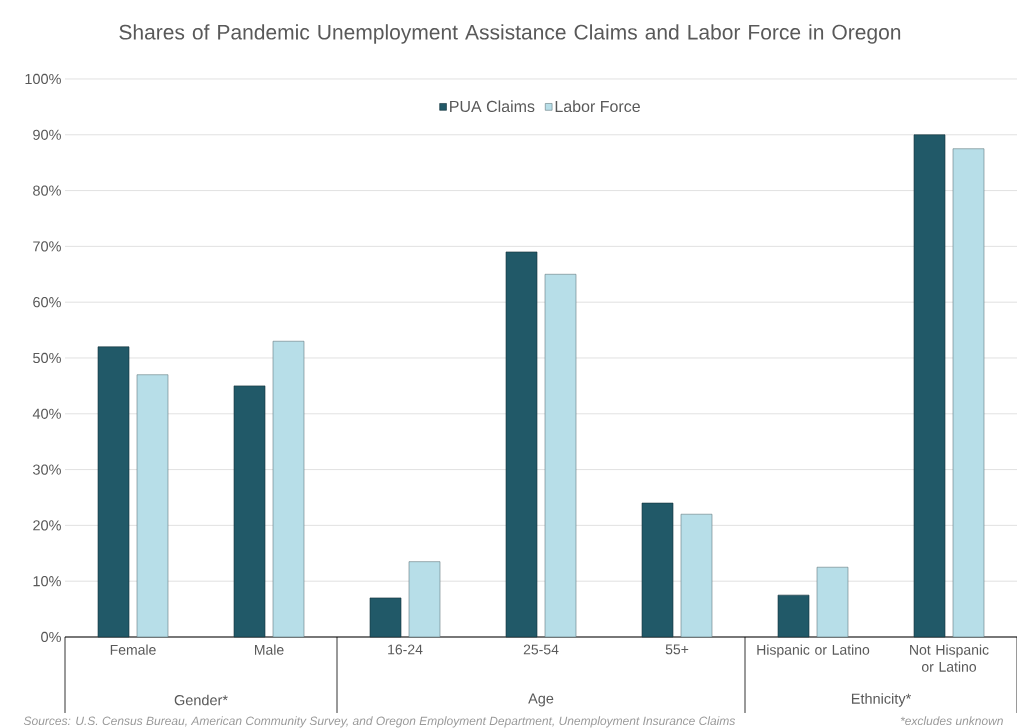  What do you see at coordinates (541, 649) in the screenshot?
I see `x-tick-label: 25-54` at bounding box center [541, 649].